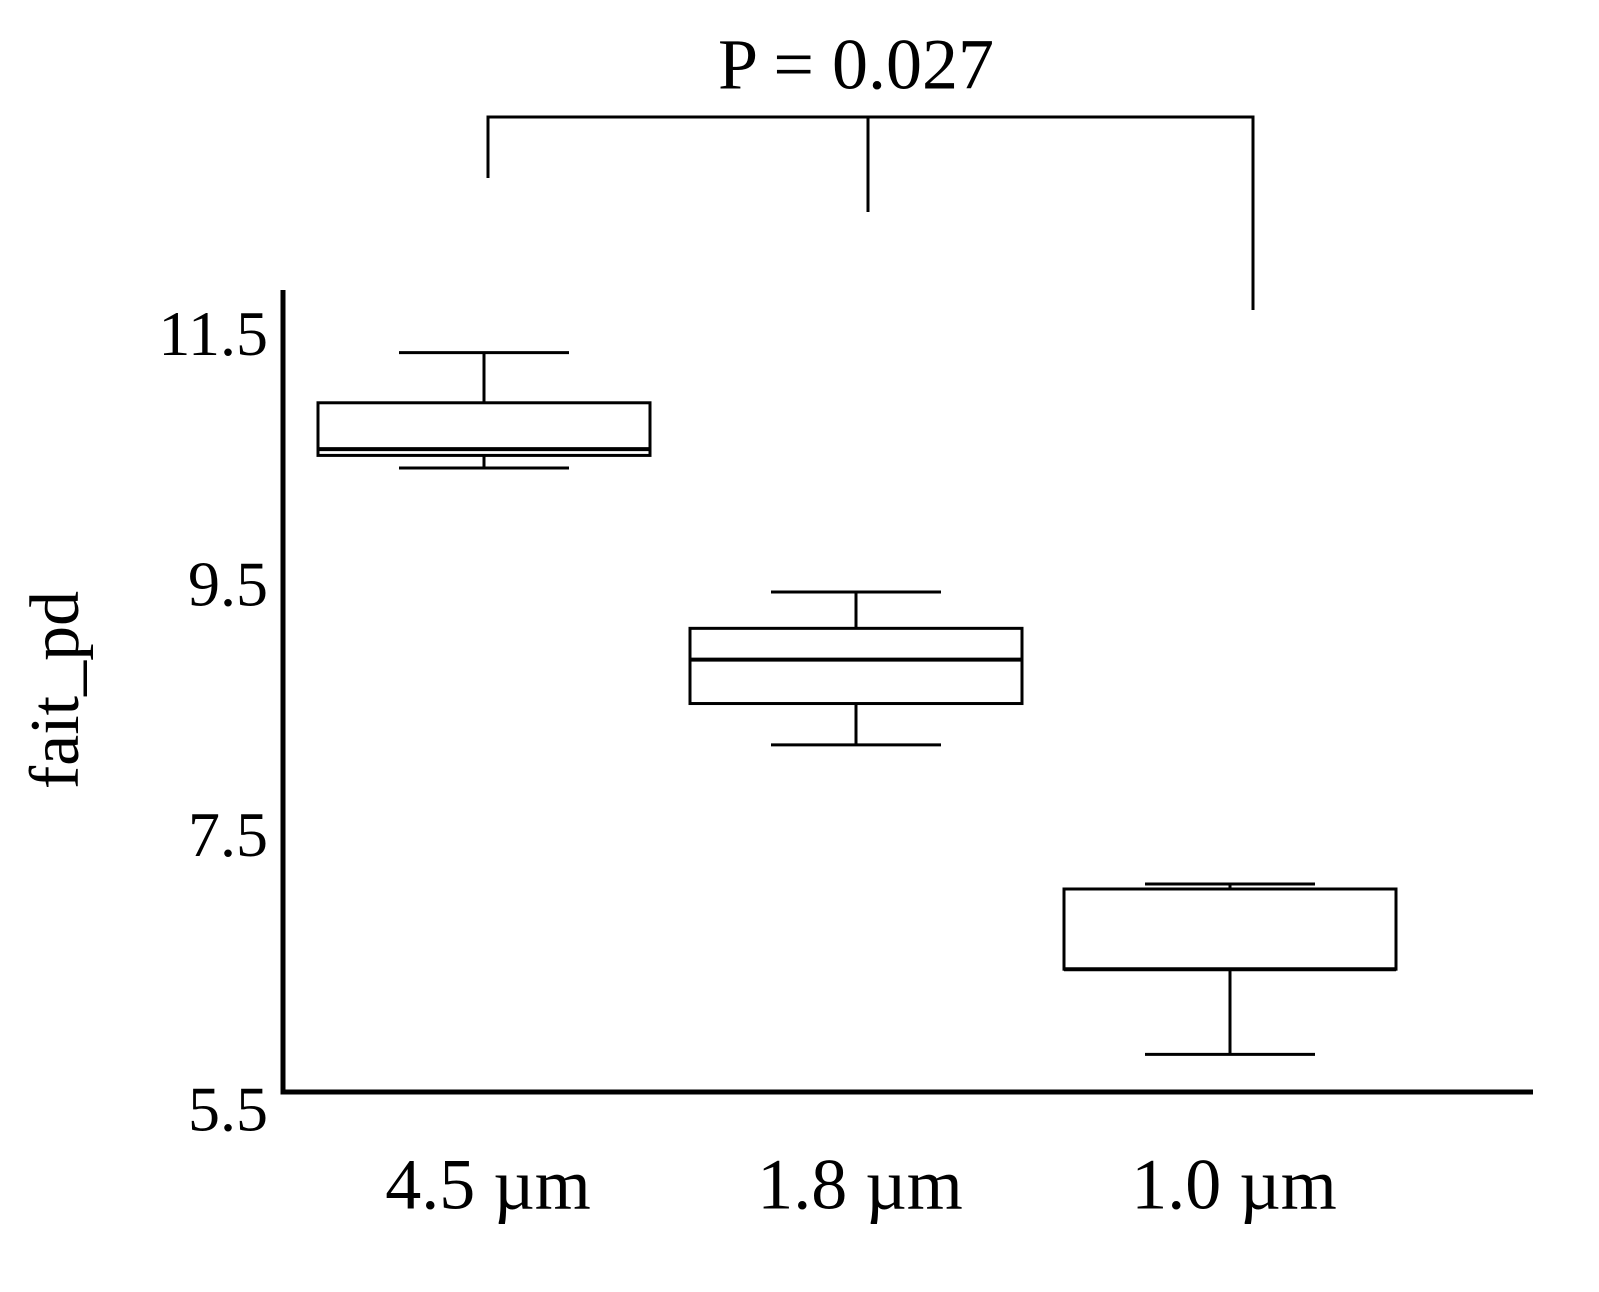  I want to click on x-tick-label: 4.5 µm, so click(488, 1185).